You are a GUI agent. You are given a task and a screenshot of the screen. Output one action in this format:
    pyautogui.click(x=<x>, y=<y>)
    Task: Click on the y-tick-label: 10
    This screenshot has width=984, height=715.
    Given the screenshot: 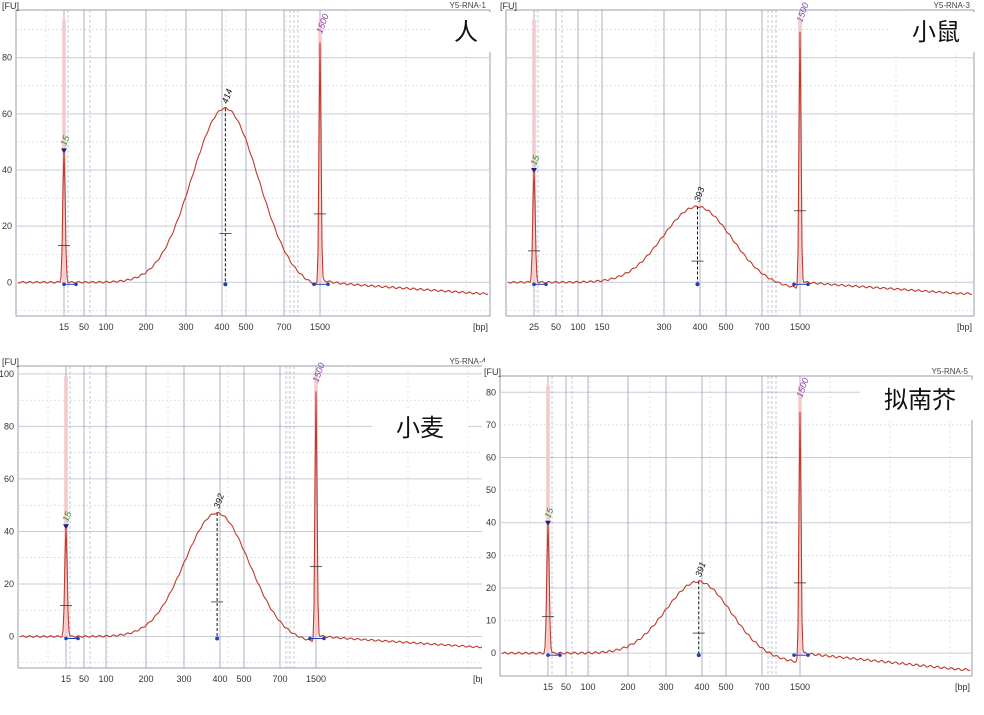 What is the action you would take?
    pyautogui.click(x=491, y=621)
    